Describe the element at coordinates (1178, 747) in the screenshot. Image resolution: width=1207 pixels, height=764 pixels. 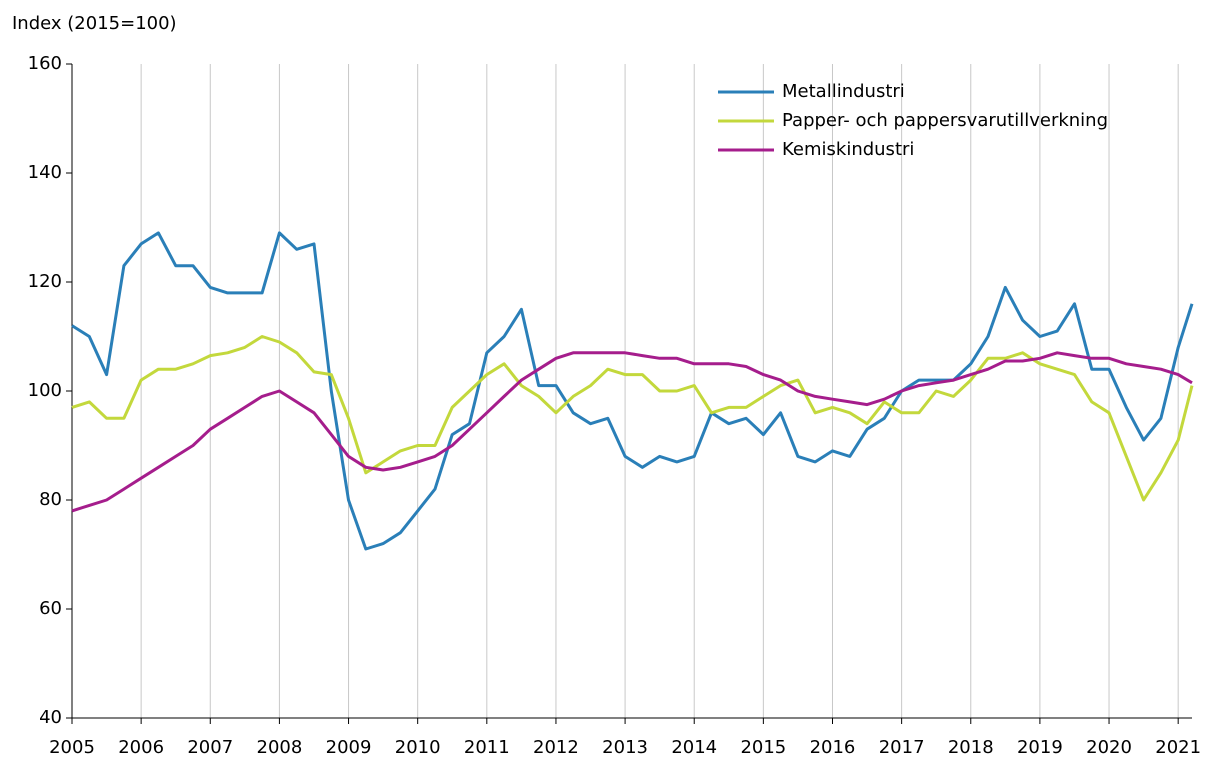
I see `x-tick-label: 2021` at that location.